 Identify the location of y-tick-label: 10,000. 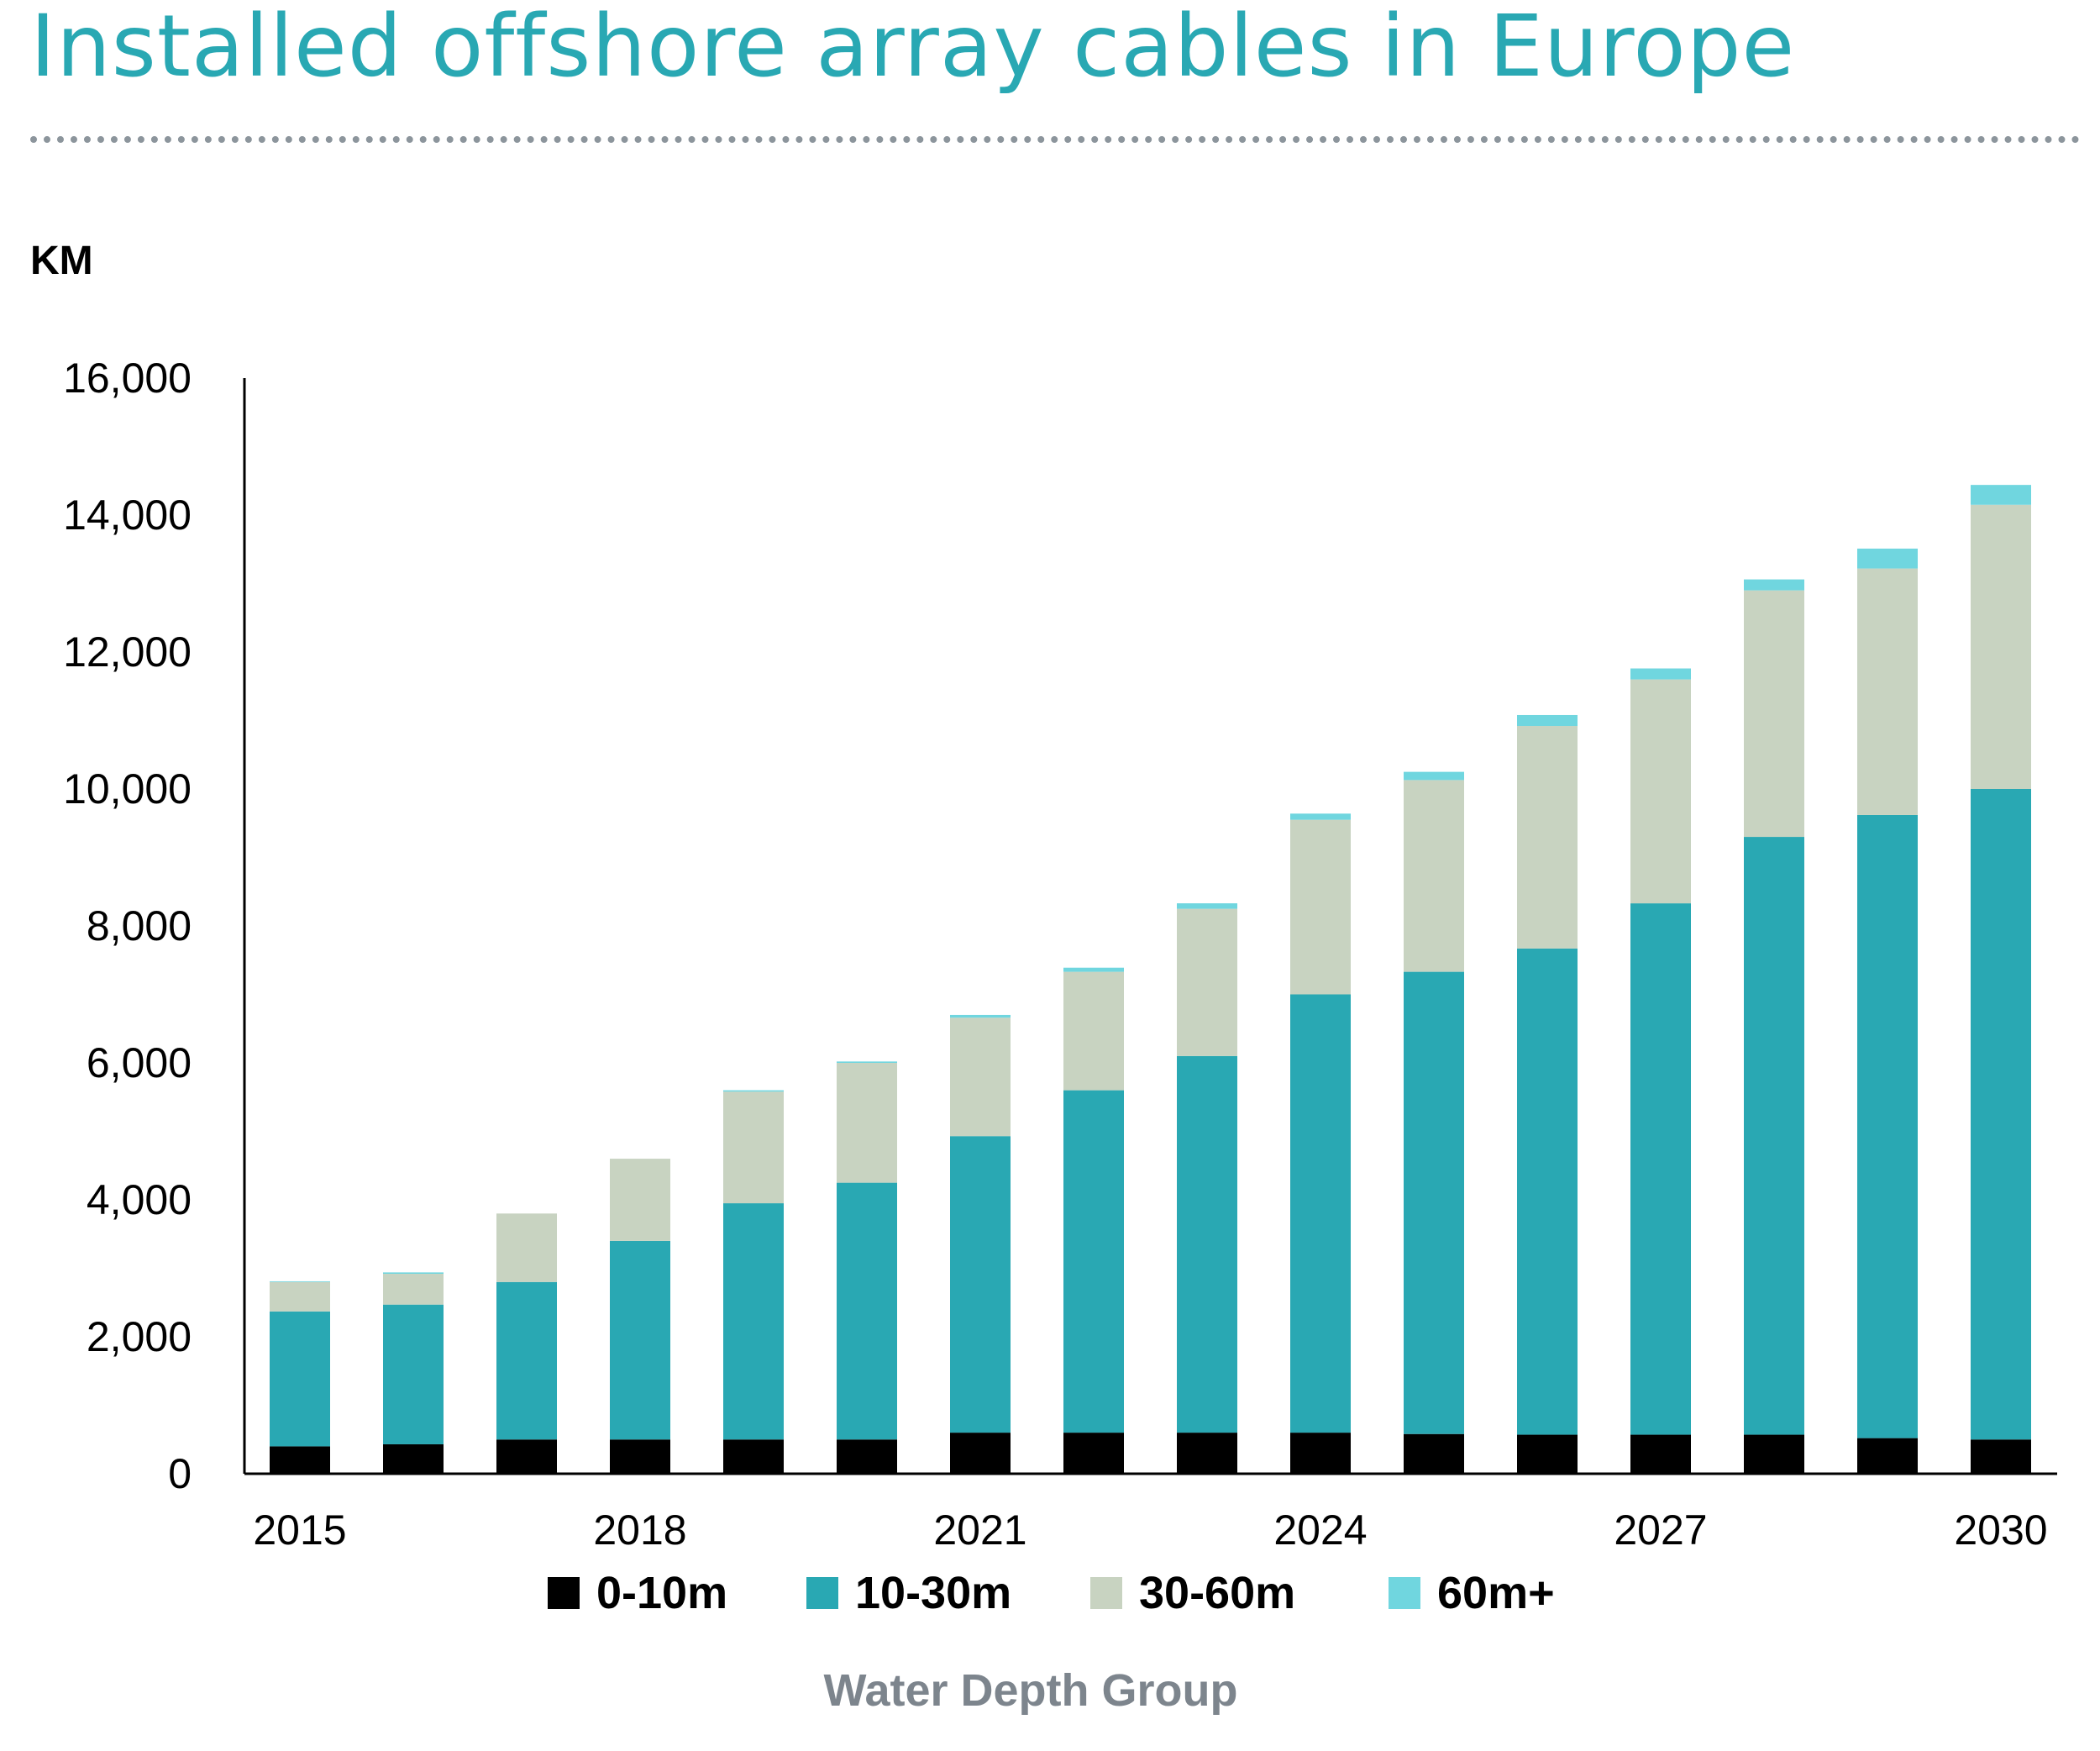
(127, 788).